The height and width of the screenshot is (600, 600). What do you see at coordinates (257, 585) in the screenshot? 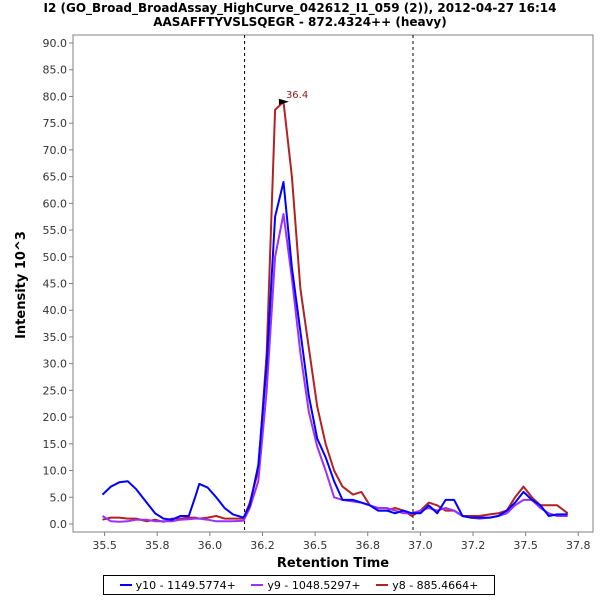
I see `legend-swatch-y9` at bounding box center [257, 585].